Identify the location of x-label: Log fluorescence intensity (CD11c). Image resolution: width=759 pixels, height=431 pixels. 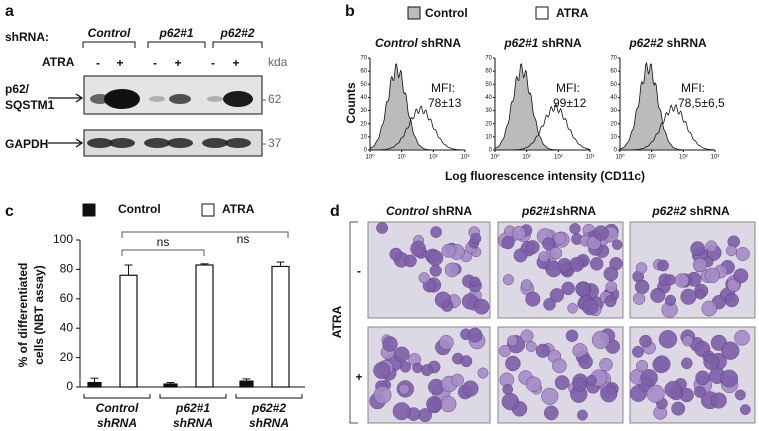
(545, 176).